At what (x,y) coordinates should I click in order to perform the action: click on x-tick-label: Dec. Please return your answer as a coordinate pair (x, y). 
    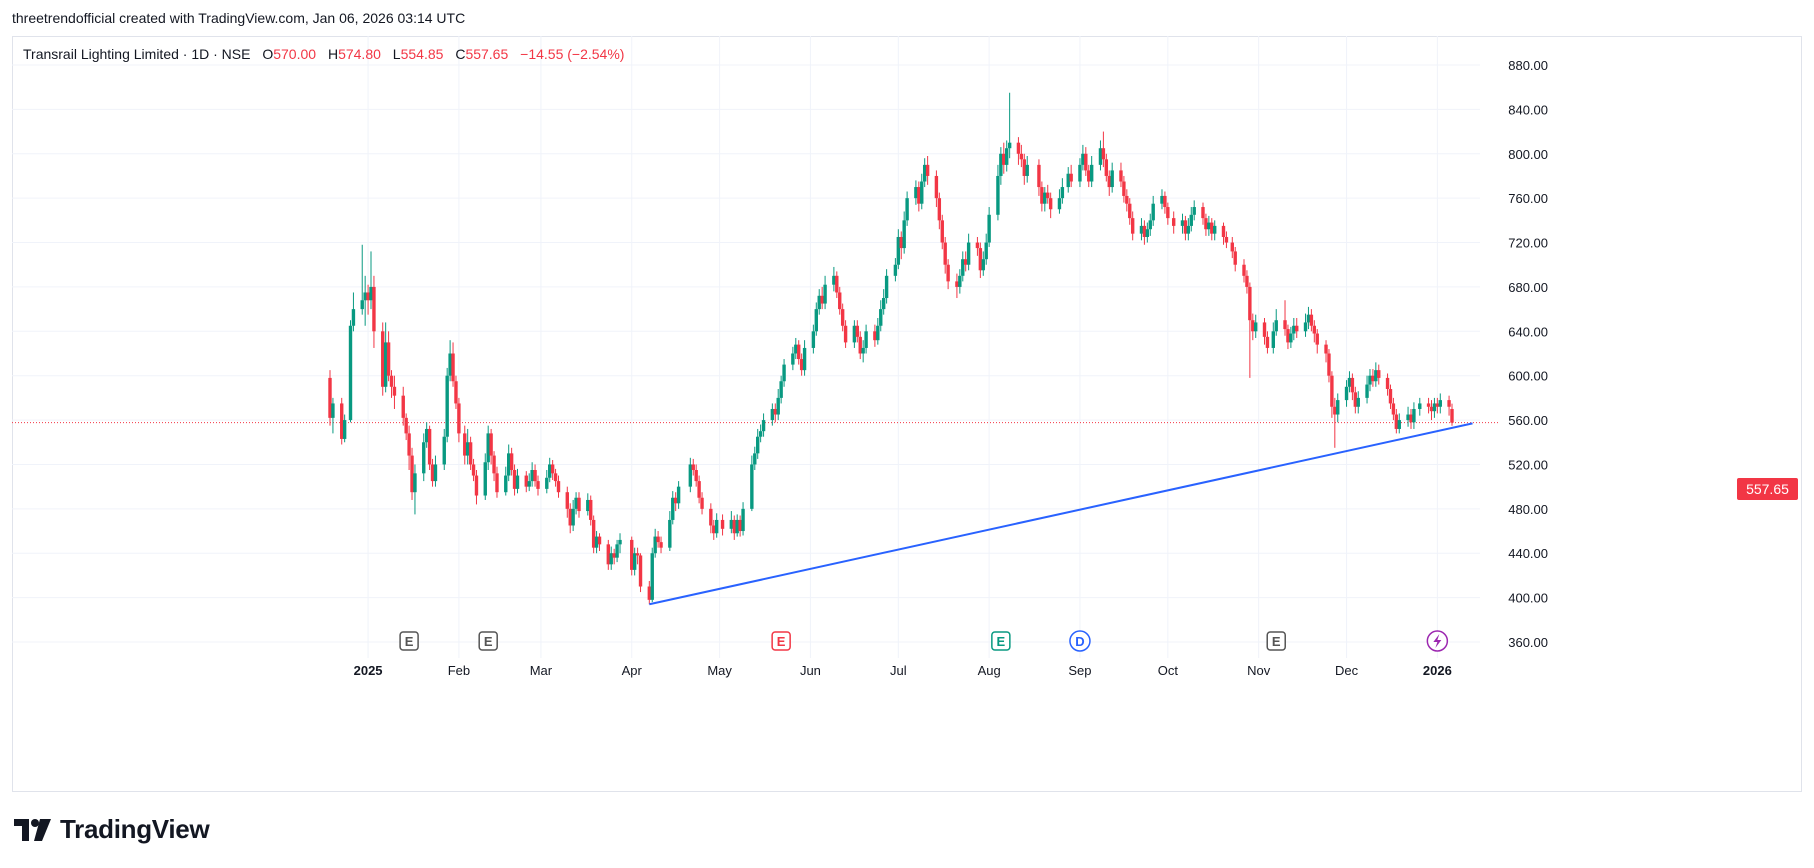
    Looking at the image, I should click on (1347, 670).